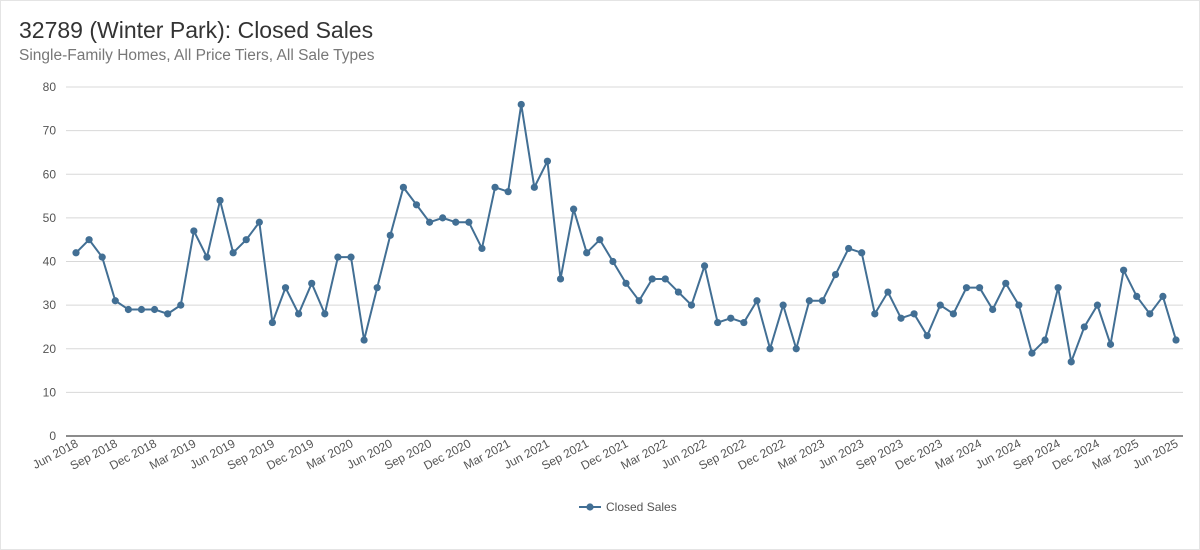 Image resolution: width=1200 pixels, height=550 pixels. What do you see at coordinates (52, 436) in the screenshot?
I see `y-tick-label: 0` at bounding box center [52, 436].